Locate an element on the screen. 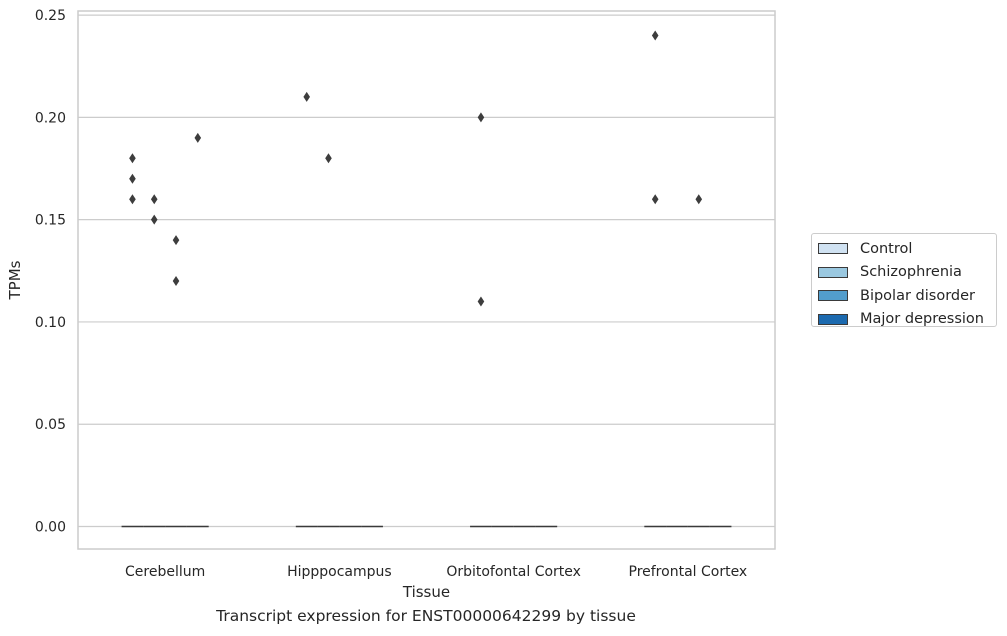 The width and height of the screenshot is (1007, 636). legend-item: Control is located at coordinates (907, 249).